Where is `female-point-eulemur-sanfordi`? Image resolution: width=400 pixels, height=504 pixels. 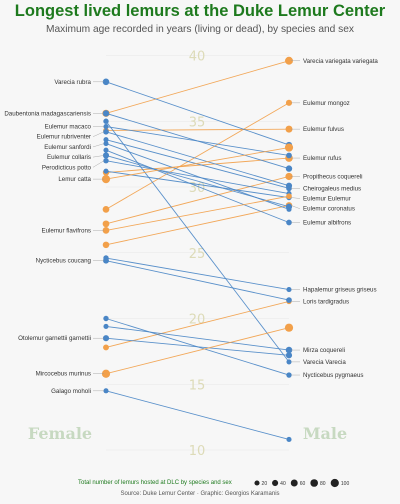
female-point-eulemur-sanfordi is located at coordinates (106, 144).